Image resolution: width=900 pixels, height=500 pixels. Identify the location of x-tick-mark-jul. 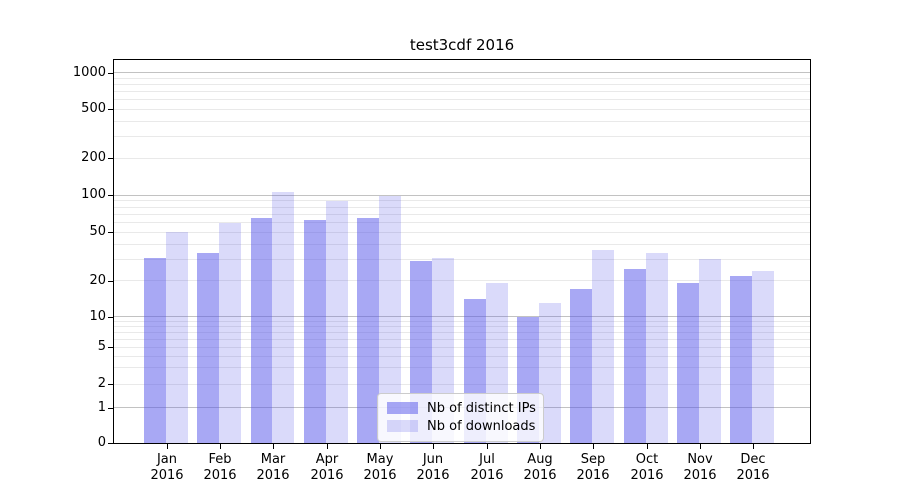
(487, 446).